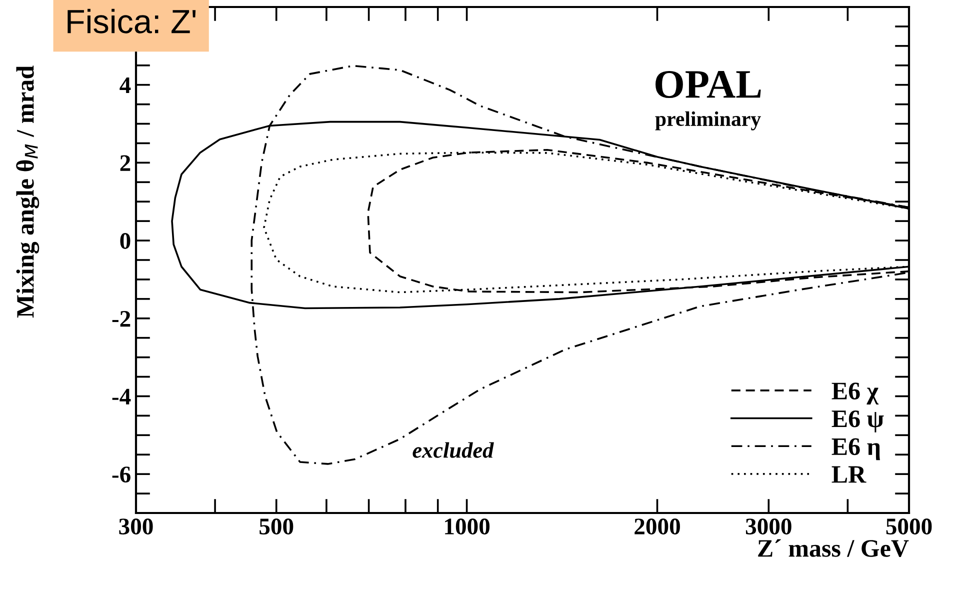 This screenshot has width=955, height=594. What do you see at coordinates (125, 163) in the screenshot?
I see `y-tick-label: 2` at bounding box center [125, 163].